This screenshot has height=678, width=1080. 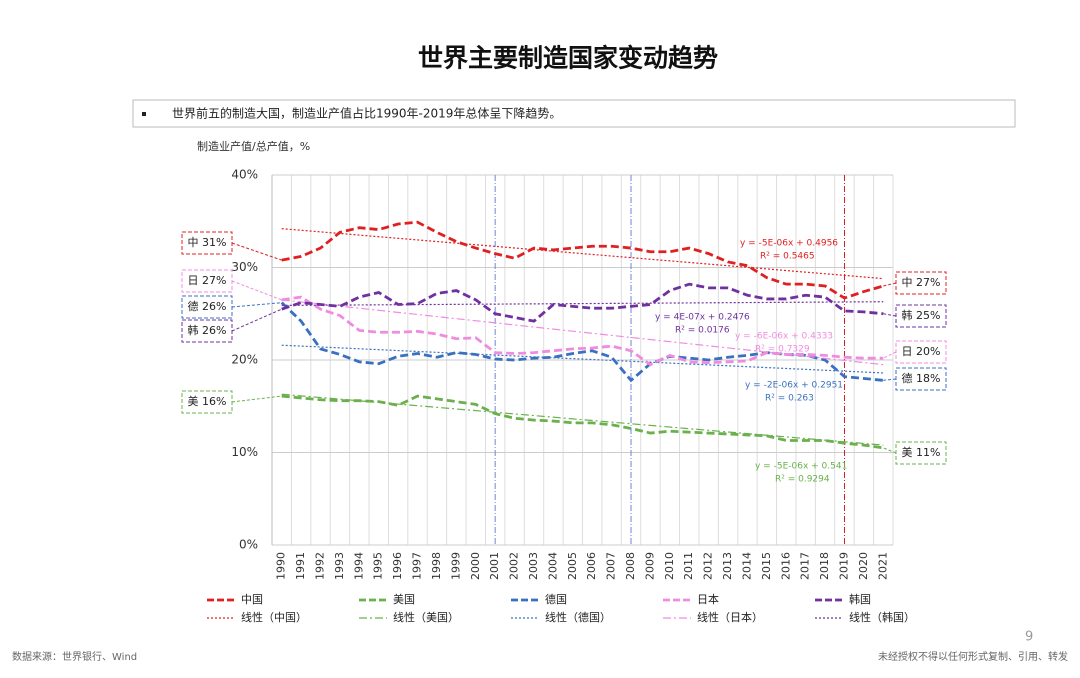 I want to click on legend-label: 韩国, so click(x=860, y=599).